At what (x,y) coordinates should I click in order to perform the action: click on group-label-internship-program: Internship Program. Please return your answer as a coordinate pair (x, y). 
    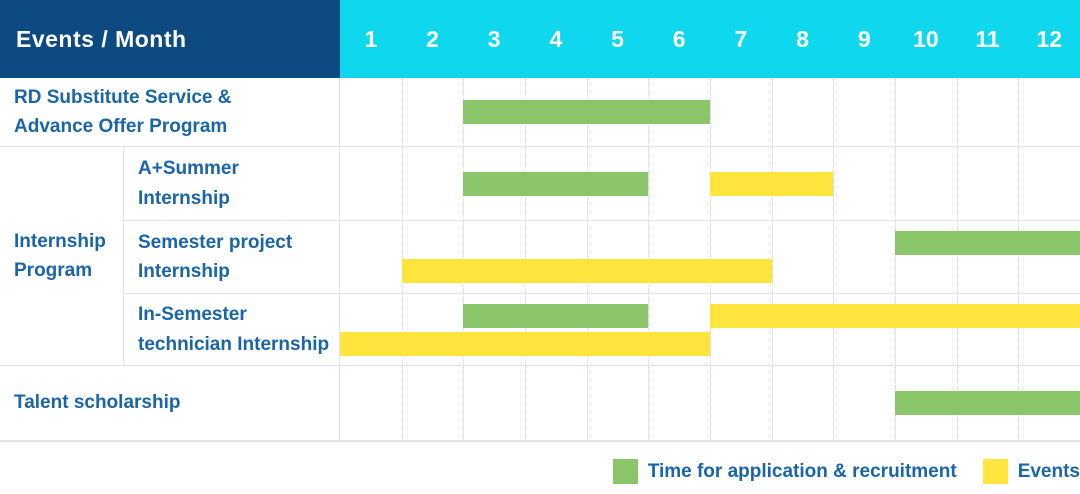
    Looking at the image, I should click on (62, 256).